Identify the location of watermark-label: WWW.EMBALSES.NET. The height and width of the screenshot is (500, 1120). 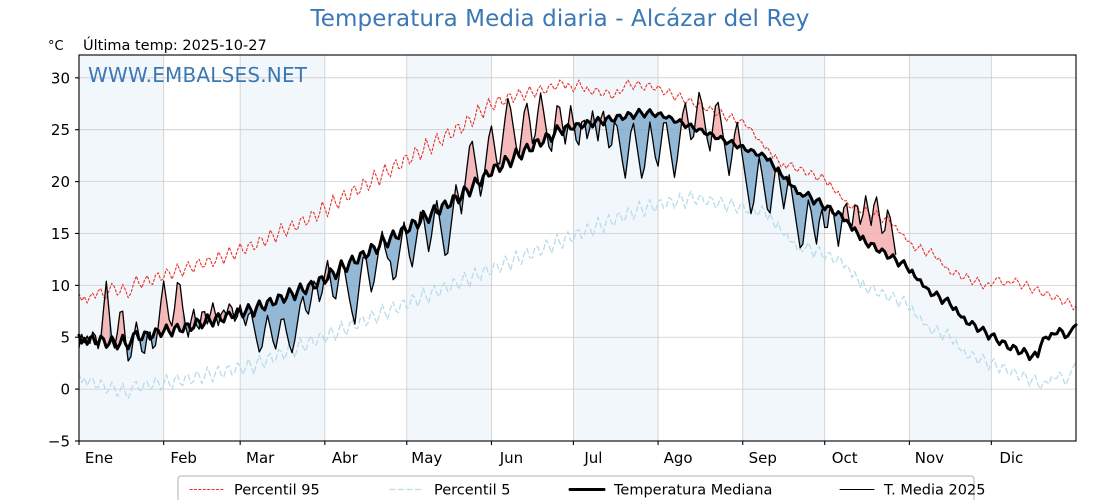
(198, 75).